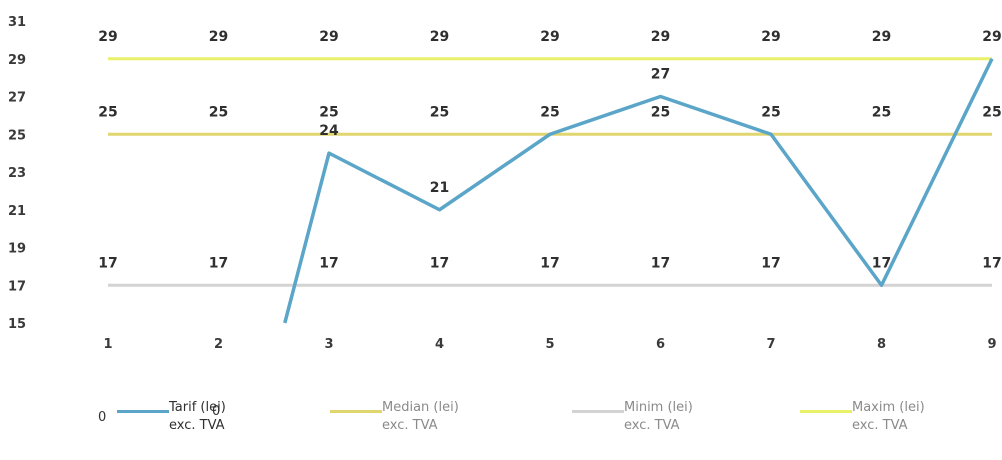 This screenshot has width=1002, height=460. I want to click on x-tick-label-6: 7, so click(770, 344).